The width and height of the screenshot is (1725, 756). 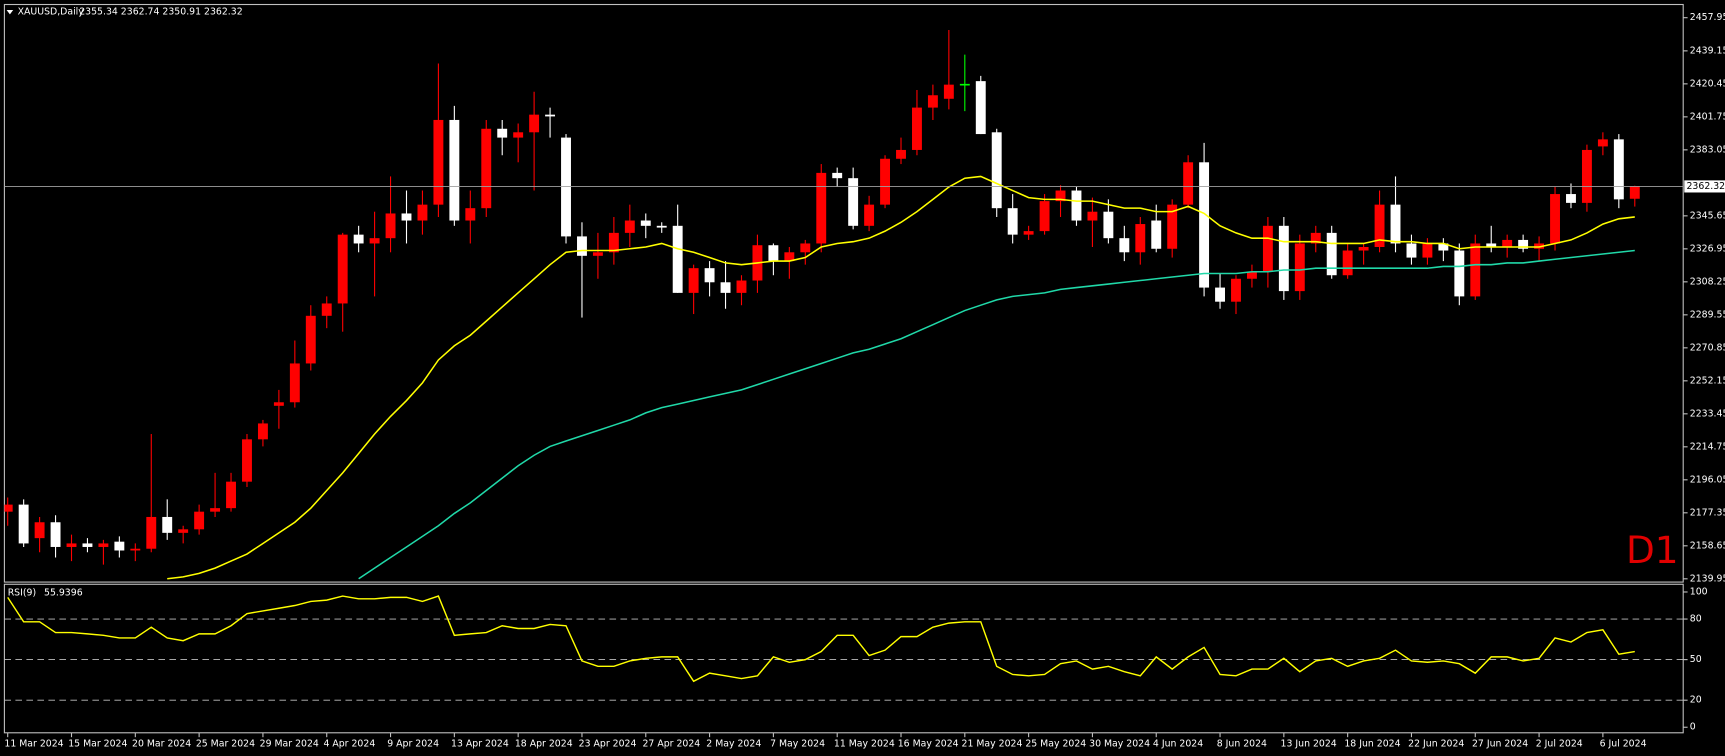 What do you see at coordinates (1707, 512) in the screenshot?
I see `y-tick-label: 2177.35` at bounding box center [1707, 512].